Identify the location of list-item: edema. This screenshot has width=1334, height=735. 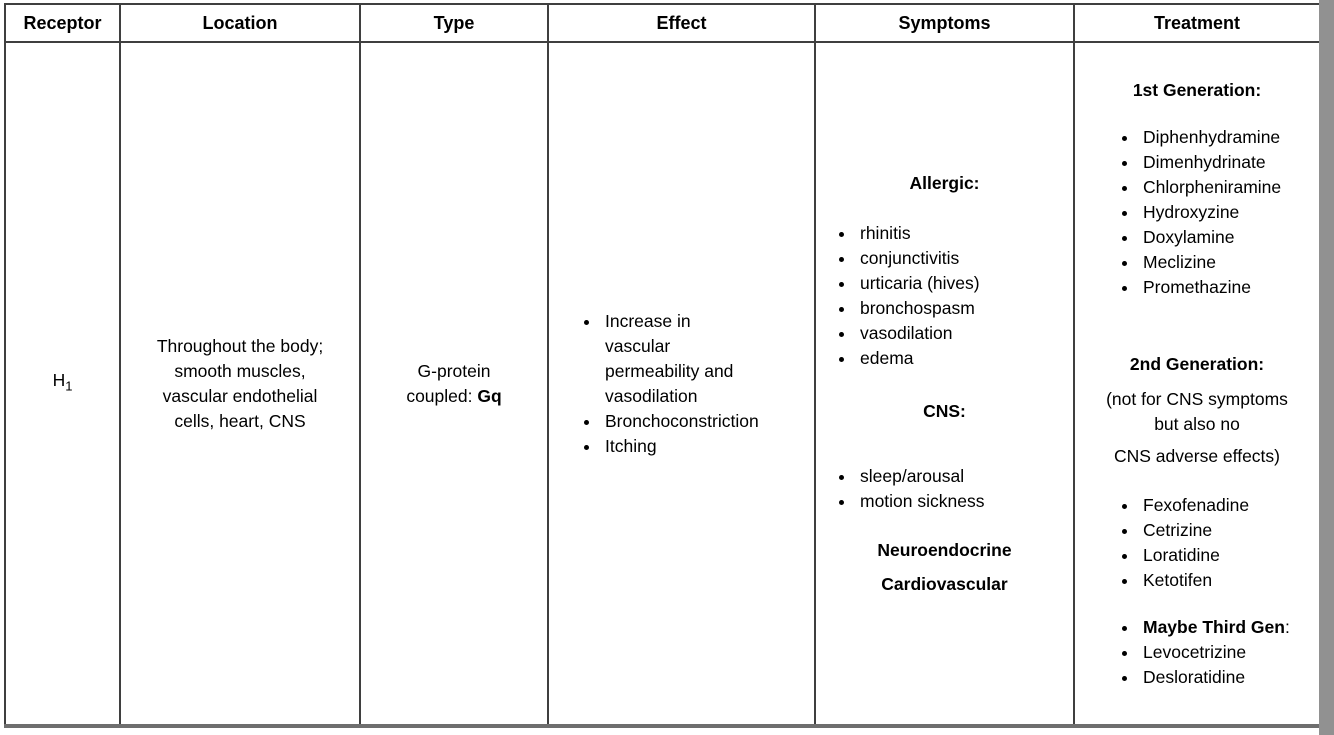
(961, 358).